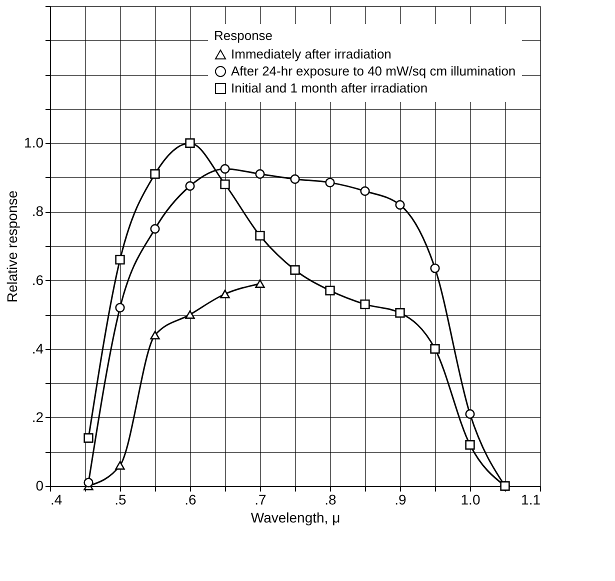 The width and height of the screenshot is (615, 581). What do you see at coordinates (531, 500) in the screenshot?
I see `x-tick-label: 1.1` at bounding box center [531, 500].